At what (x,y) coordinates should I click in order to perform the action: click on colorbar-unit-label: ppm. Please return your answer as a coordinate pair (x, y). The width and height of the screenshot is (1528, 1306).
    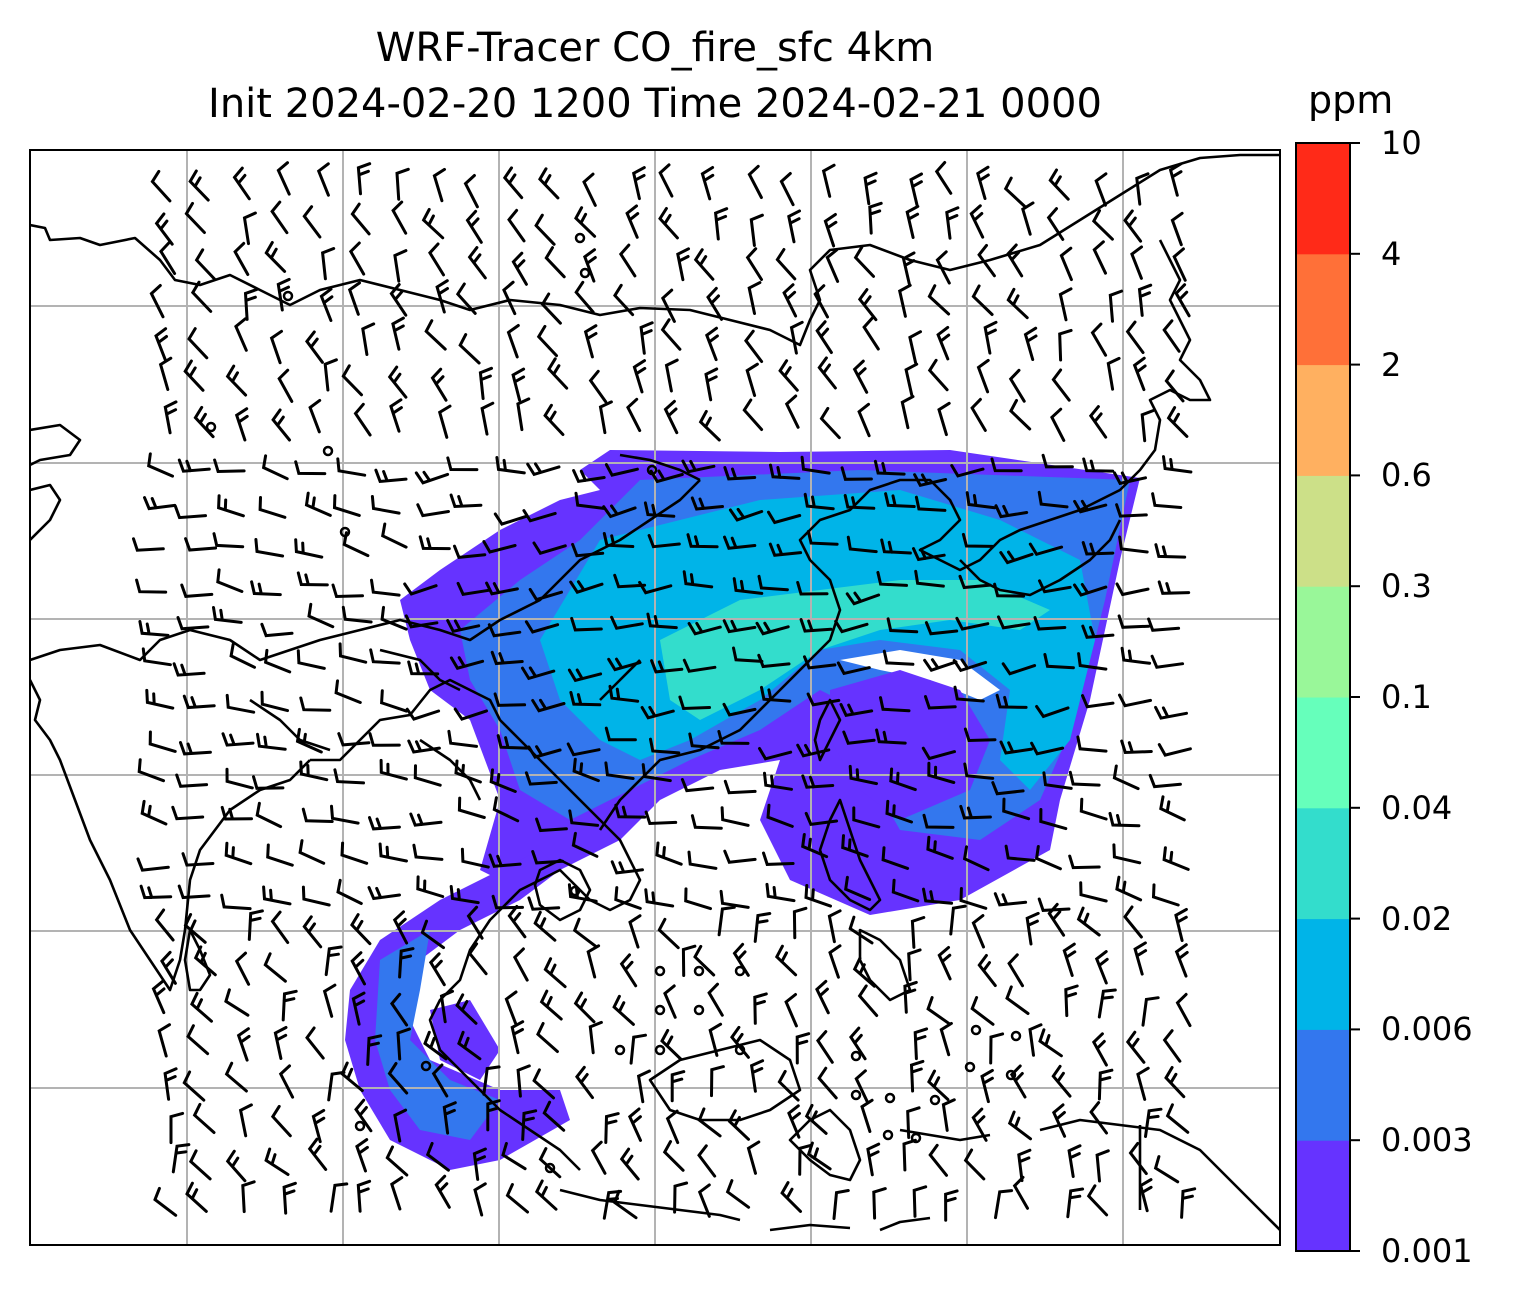
    Looking at the image, I should click on (1351, 100).